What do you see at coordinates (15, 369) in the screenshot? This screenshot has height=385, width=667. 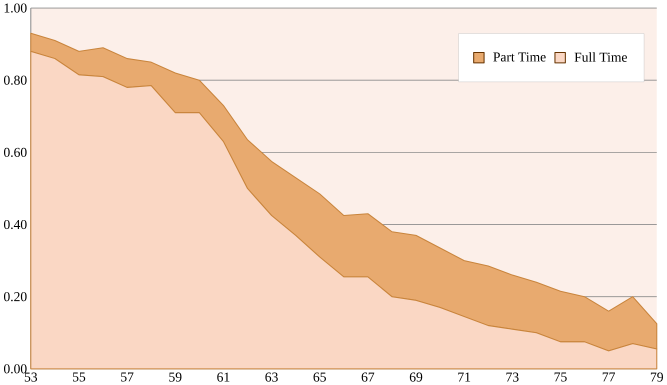 I see `y-tick-label: 0.00` at bounding box center [15, 369].